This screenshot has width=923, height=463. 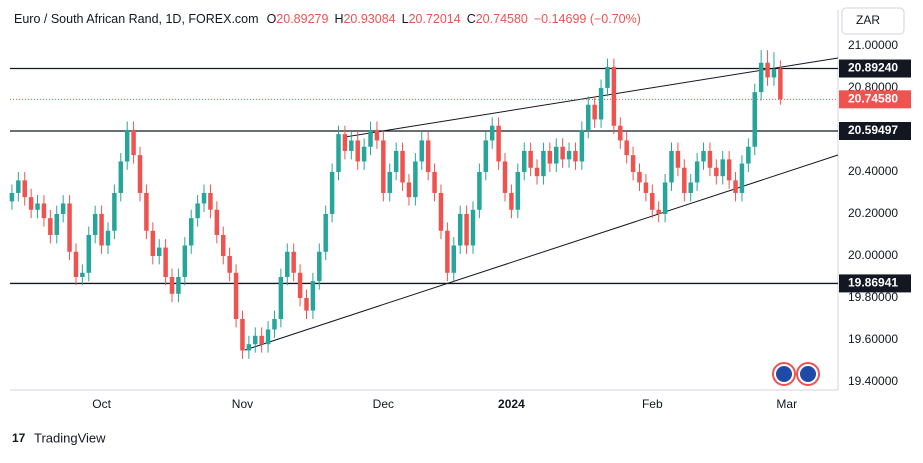 What do you see at coordinates (101, 404) in the screenshot?
I see `x-tick-label: Oct` at bounding box center [101, 404].